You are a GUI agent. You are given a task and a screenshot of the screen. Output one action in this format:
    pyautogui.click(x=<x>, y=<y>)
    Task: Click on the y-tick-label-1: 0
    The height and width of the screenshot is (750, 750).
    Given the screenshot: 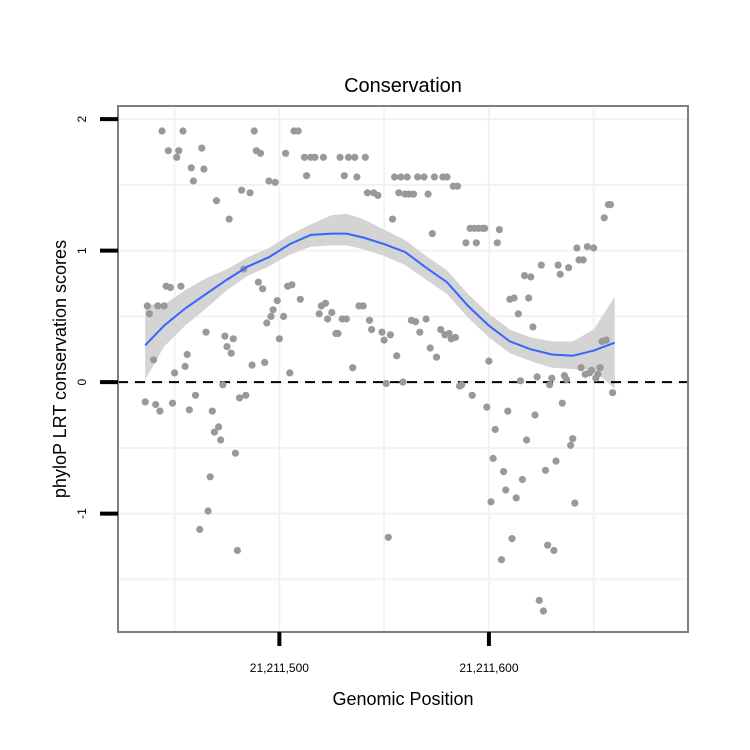 What is the action you would take?
    pyautogui.click(x=82, y=381)
    